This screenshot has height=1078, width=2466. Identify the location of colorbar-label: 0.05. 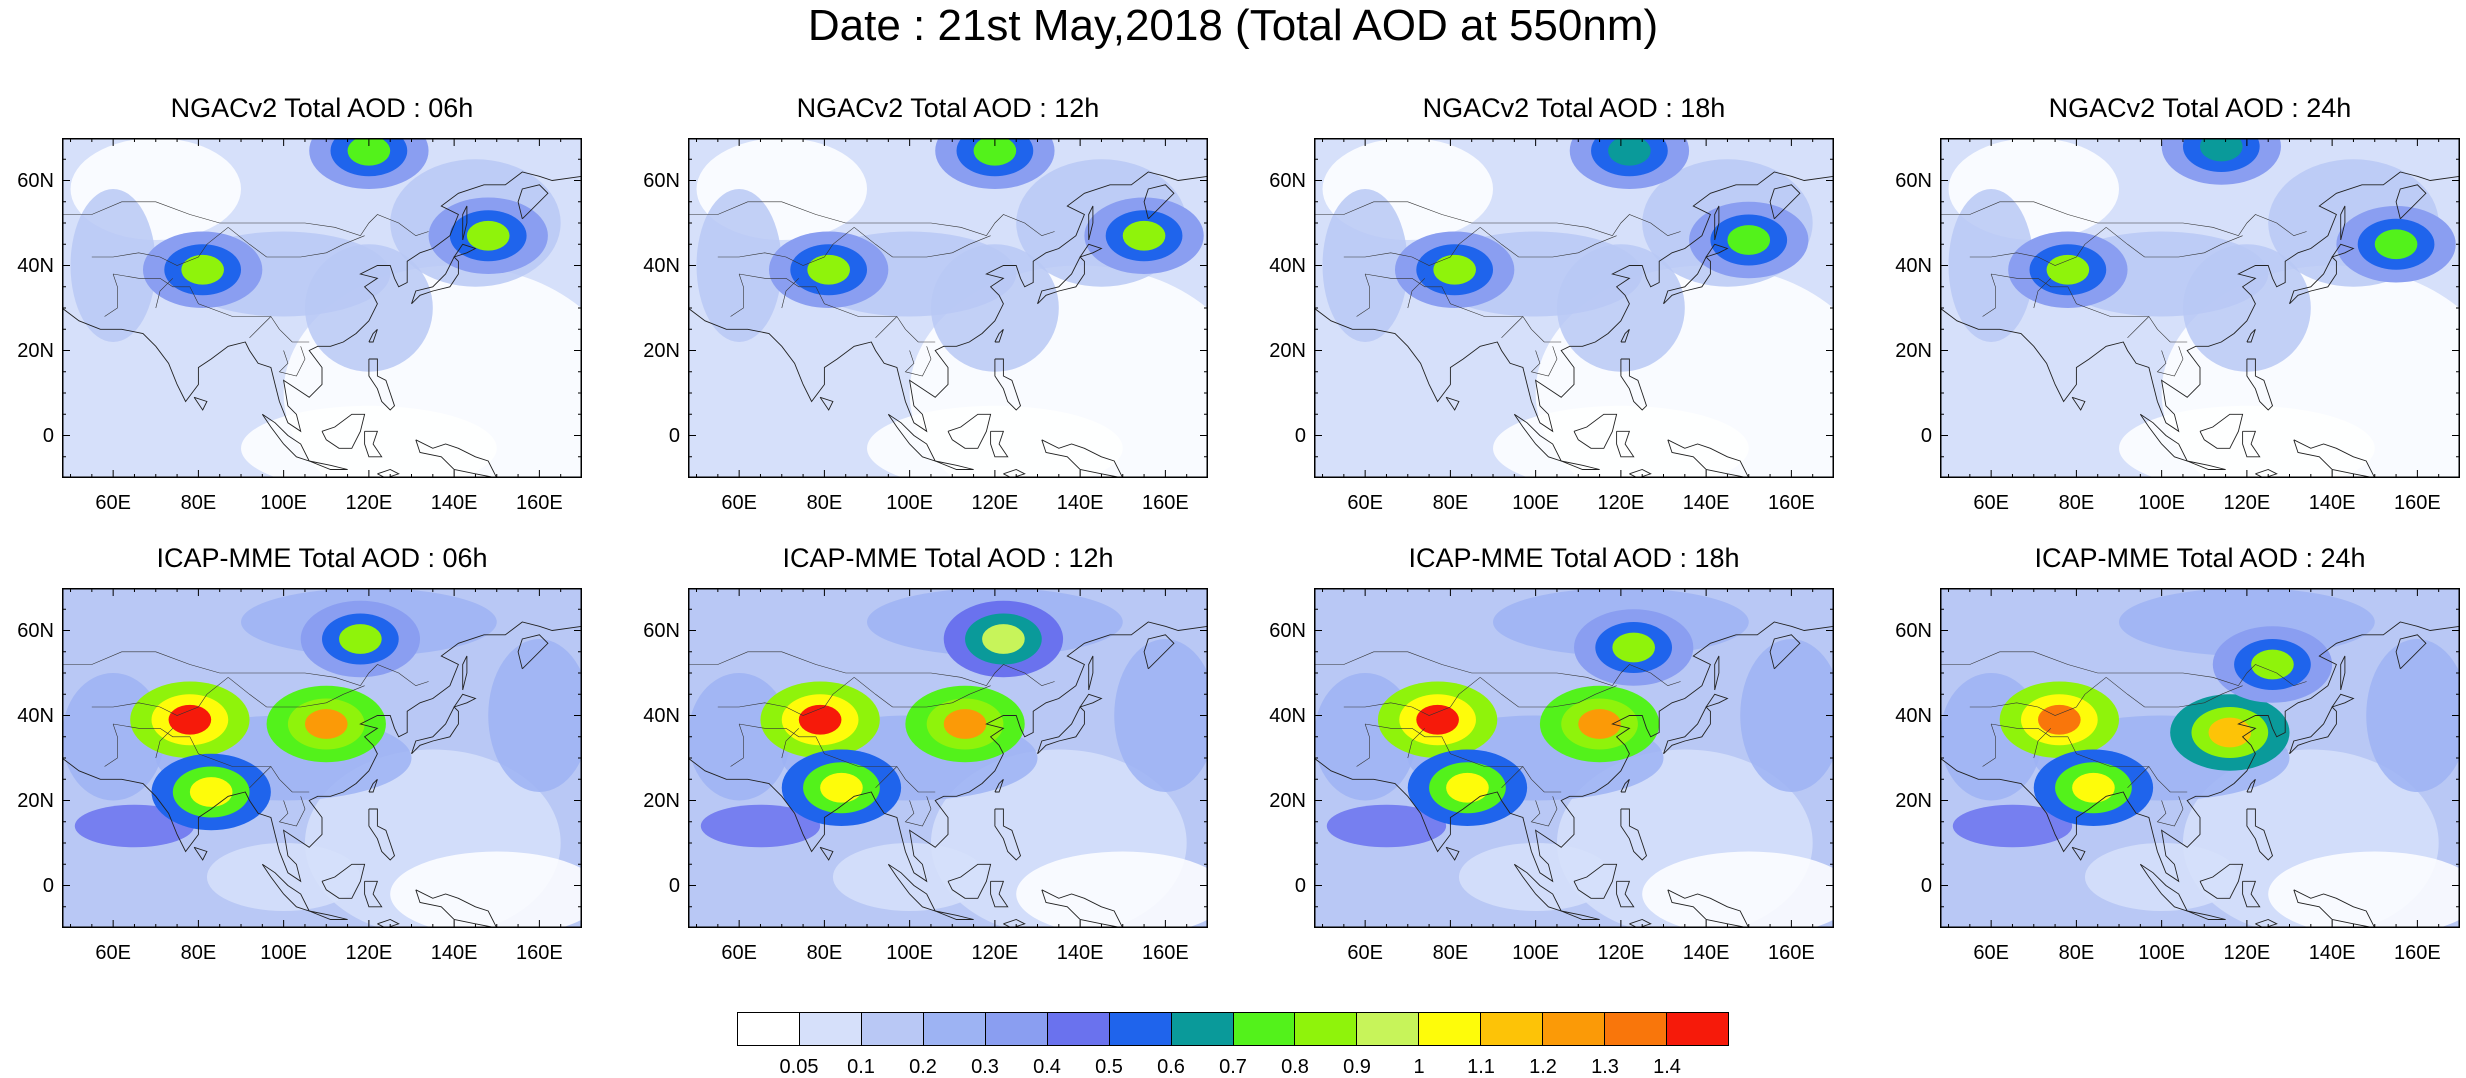
(799, 1067).